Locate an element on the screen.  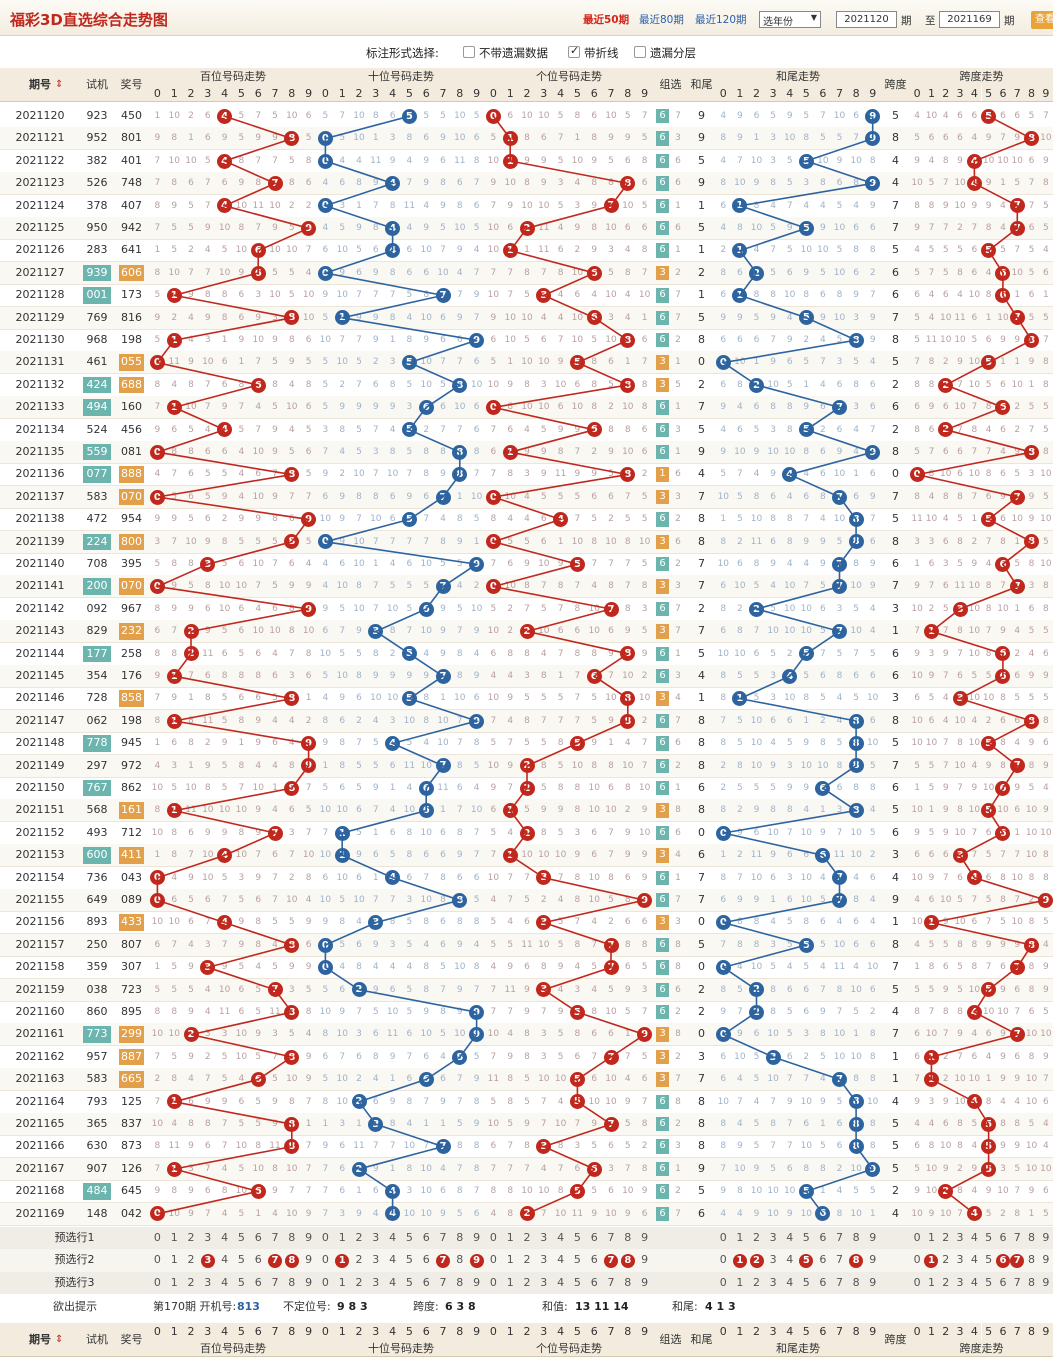
miss-layer-checkbox is located at coordinates (640, 52).